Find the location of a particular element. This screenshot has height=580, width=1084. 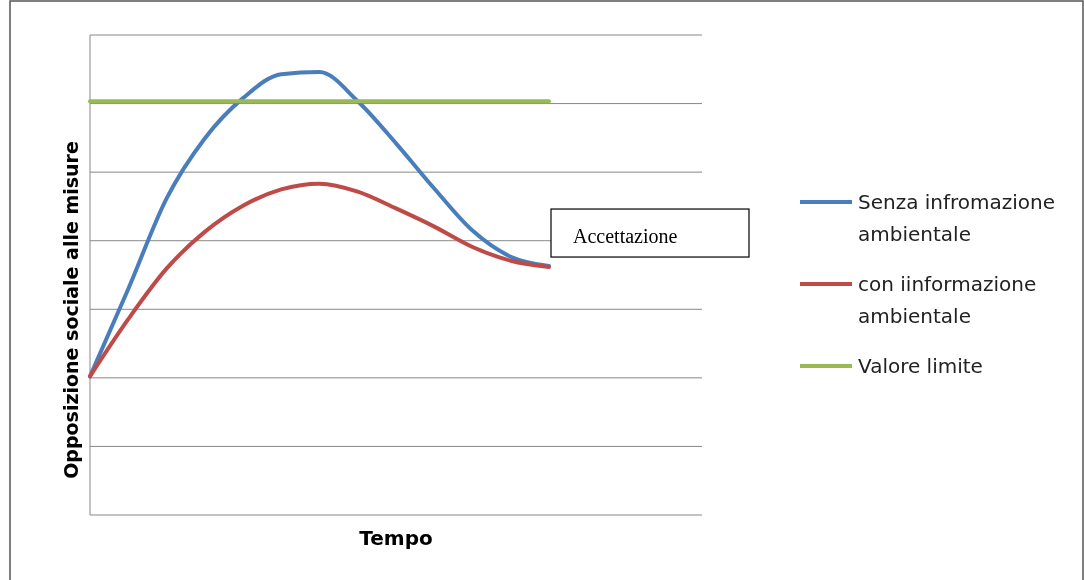

legend-label: con iinformazione ambientale is located at coordinates (947, 300).